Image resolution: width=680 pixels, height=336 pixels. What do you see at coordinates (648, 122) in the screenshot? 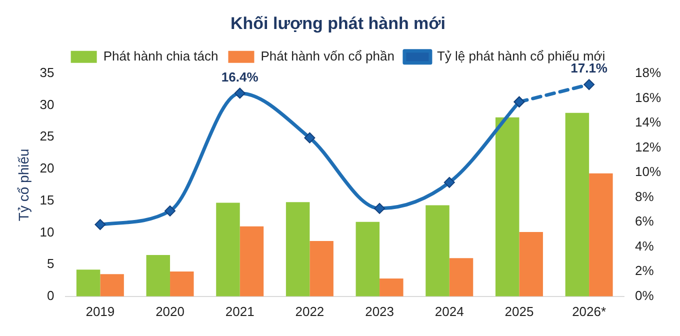
I see `y2-tick-label: 14%` at bounding box center [648, 122].